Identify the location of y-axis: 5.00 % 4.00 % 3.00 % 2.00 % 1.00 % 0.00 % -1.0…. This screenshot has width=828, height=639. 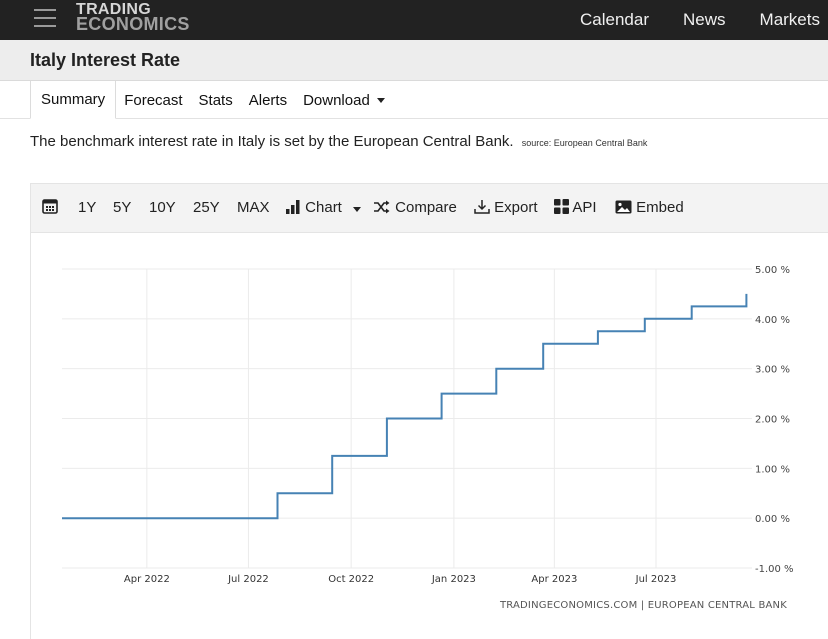
(774, 420).